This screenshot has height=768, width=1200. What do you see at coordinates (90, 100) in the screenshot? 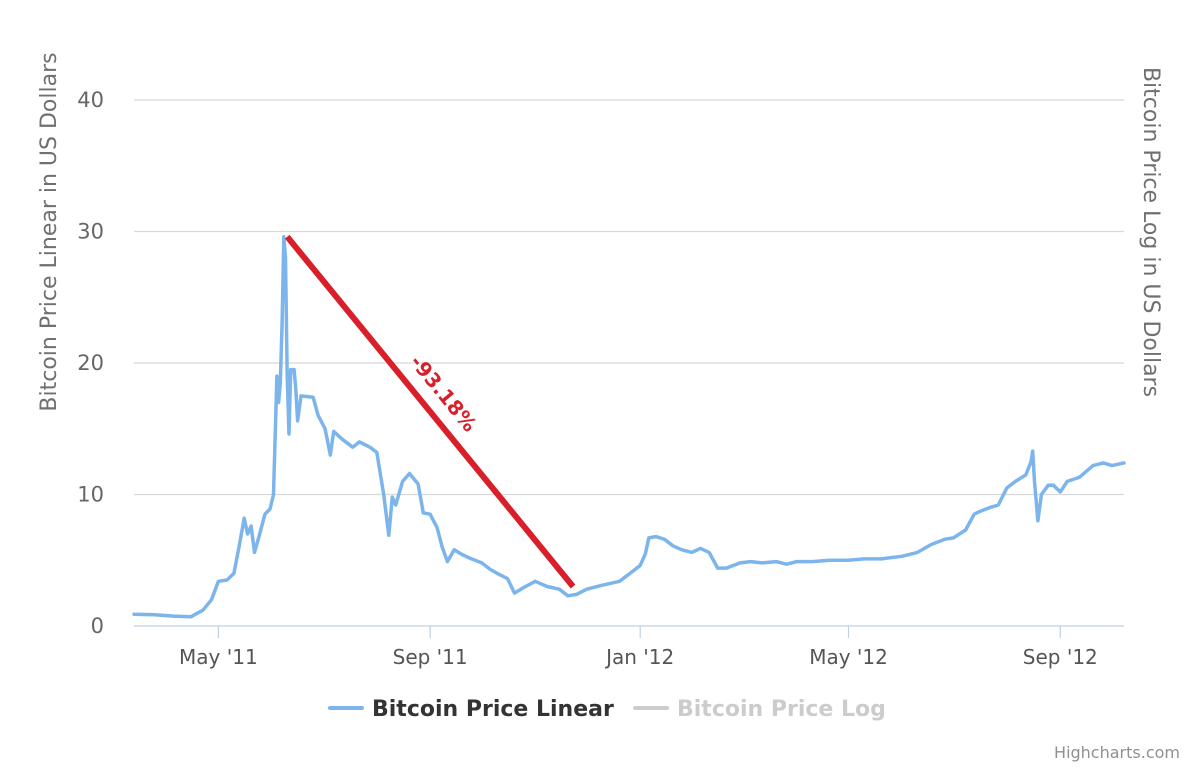
I see `y-tick-label: 40` at bounding box center [90, 100].